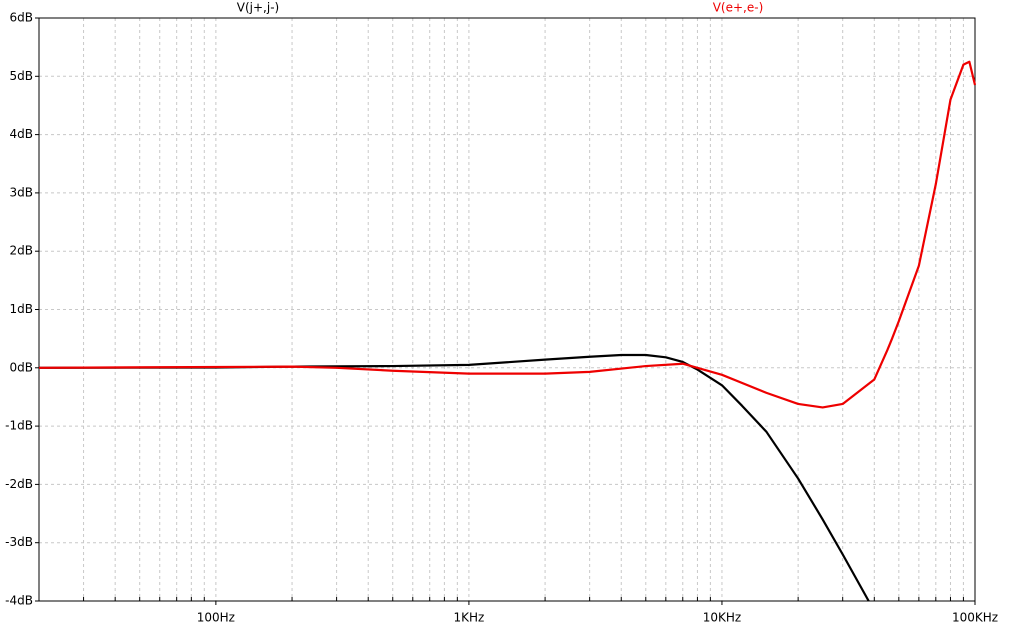 This screenshot has width=1028, height=627. Describe the element at coordinates (738, 8) in the screenshot. I see `legend-label: V(e+,e-)` at that location.